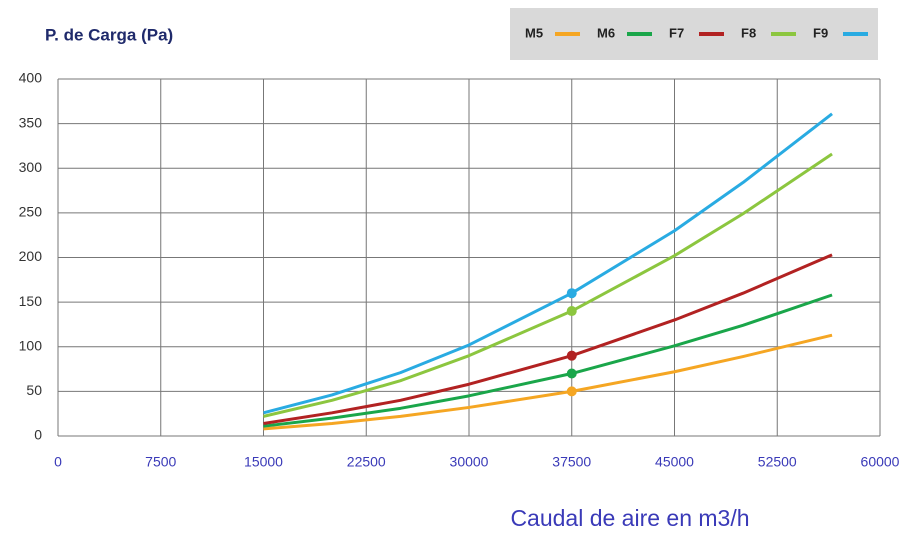  I want to click on legend-label: F9, so click(820, 32).